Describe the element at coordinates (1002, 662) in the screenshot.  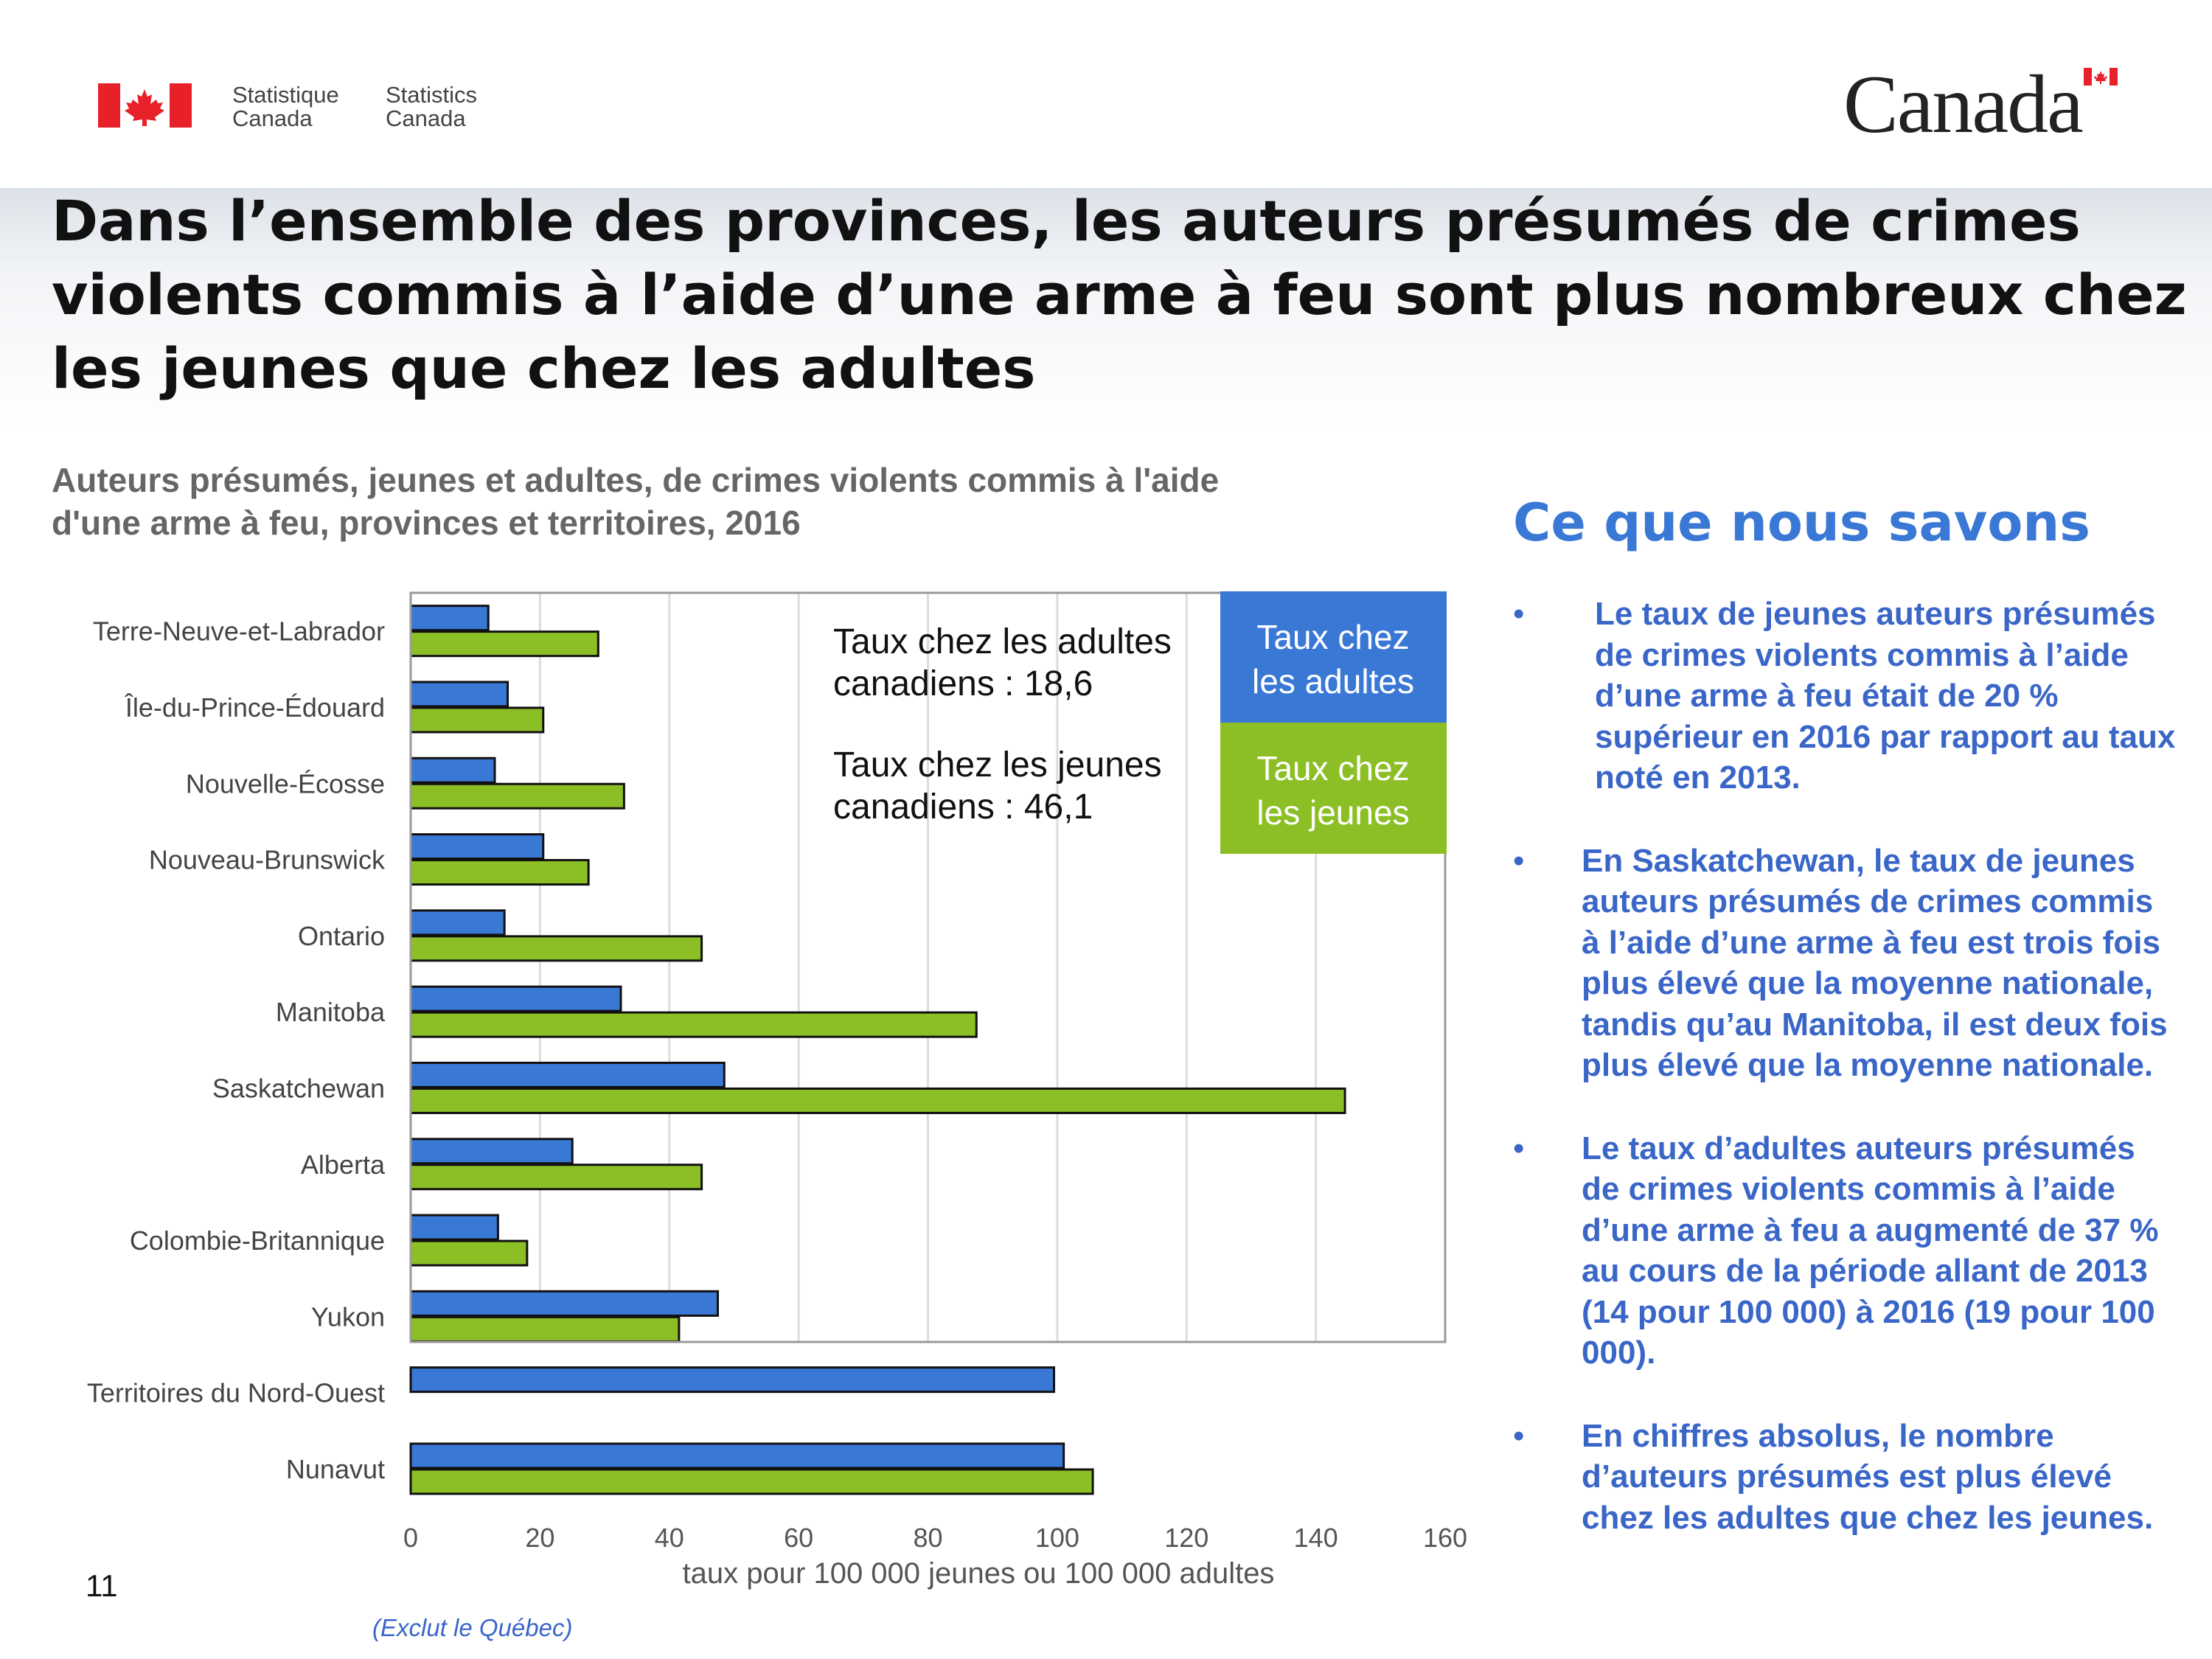
I see `annotation-adults: Taux chez les adultes canadiens : 18,6` at that location.